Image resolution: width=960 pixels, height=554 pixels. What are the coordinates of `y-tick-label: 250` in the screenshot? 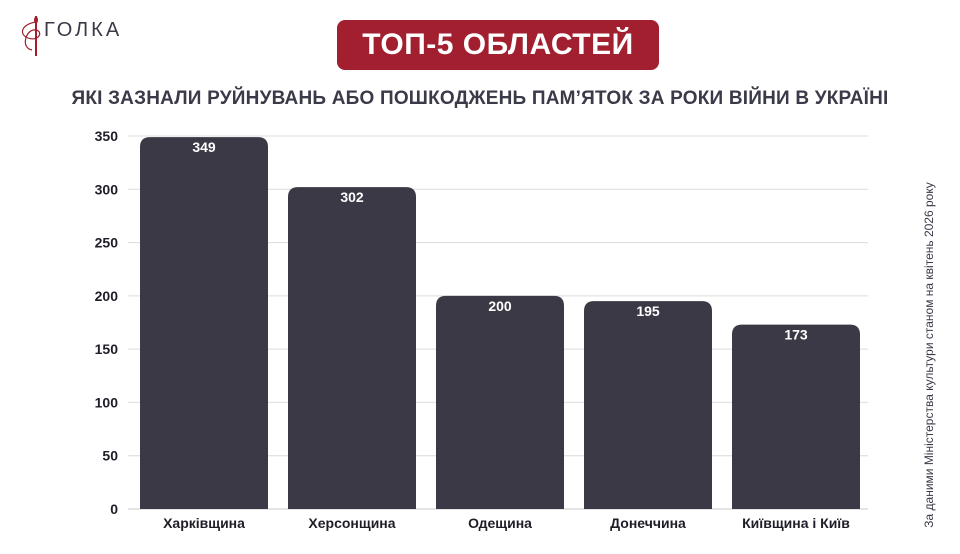 It's located at (107, 243).